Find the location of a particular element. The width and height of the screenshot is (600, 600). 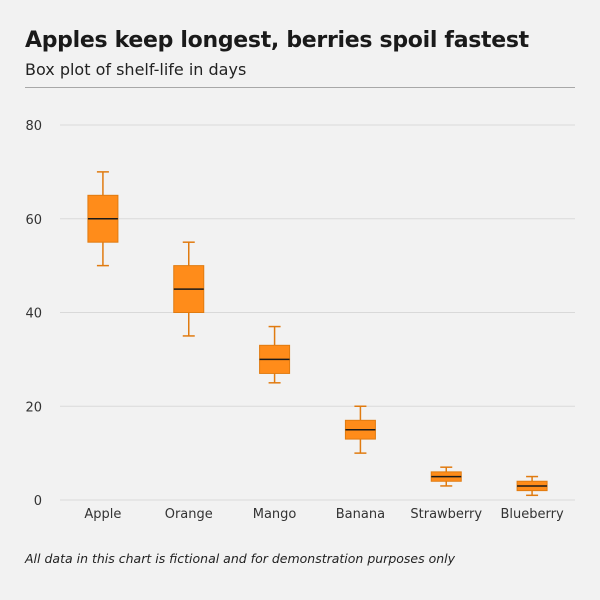

x-tick-label-apple: Apple is located at coordinates (102, 514).